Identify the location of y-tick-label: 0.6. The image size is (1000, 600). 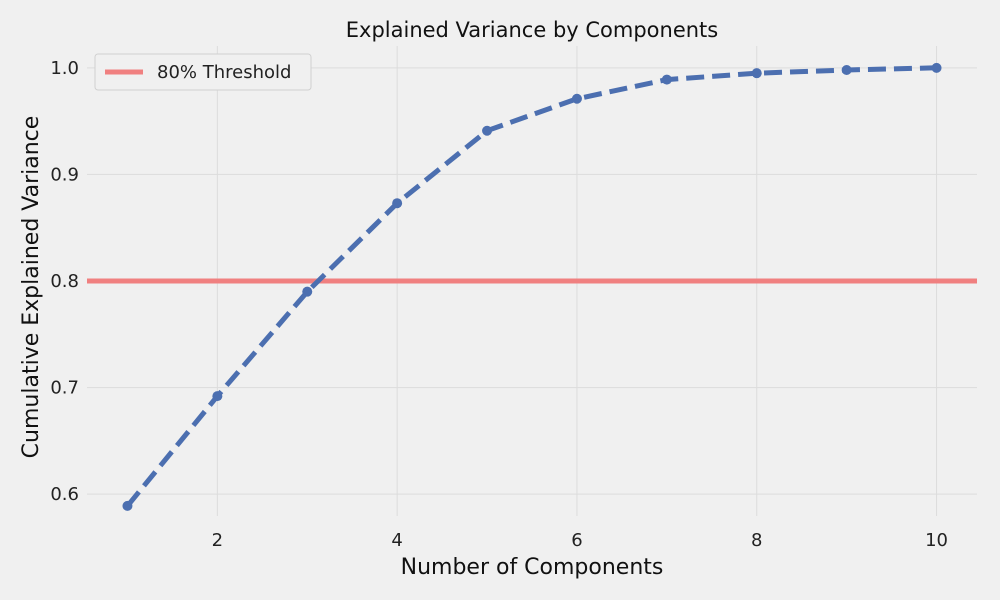
(64, 494).